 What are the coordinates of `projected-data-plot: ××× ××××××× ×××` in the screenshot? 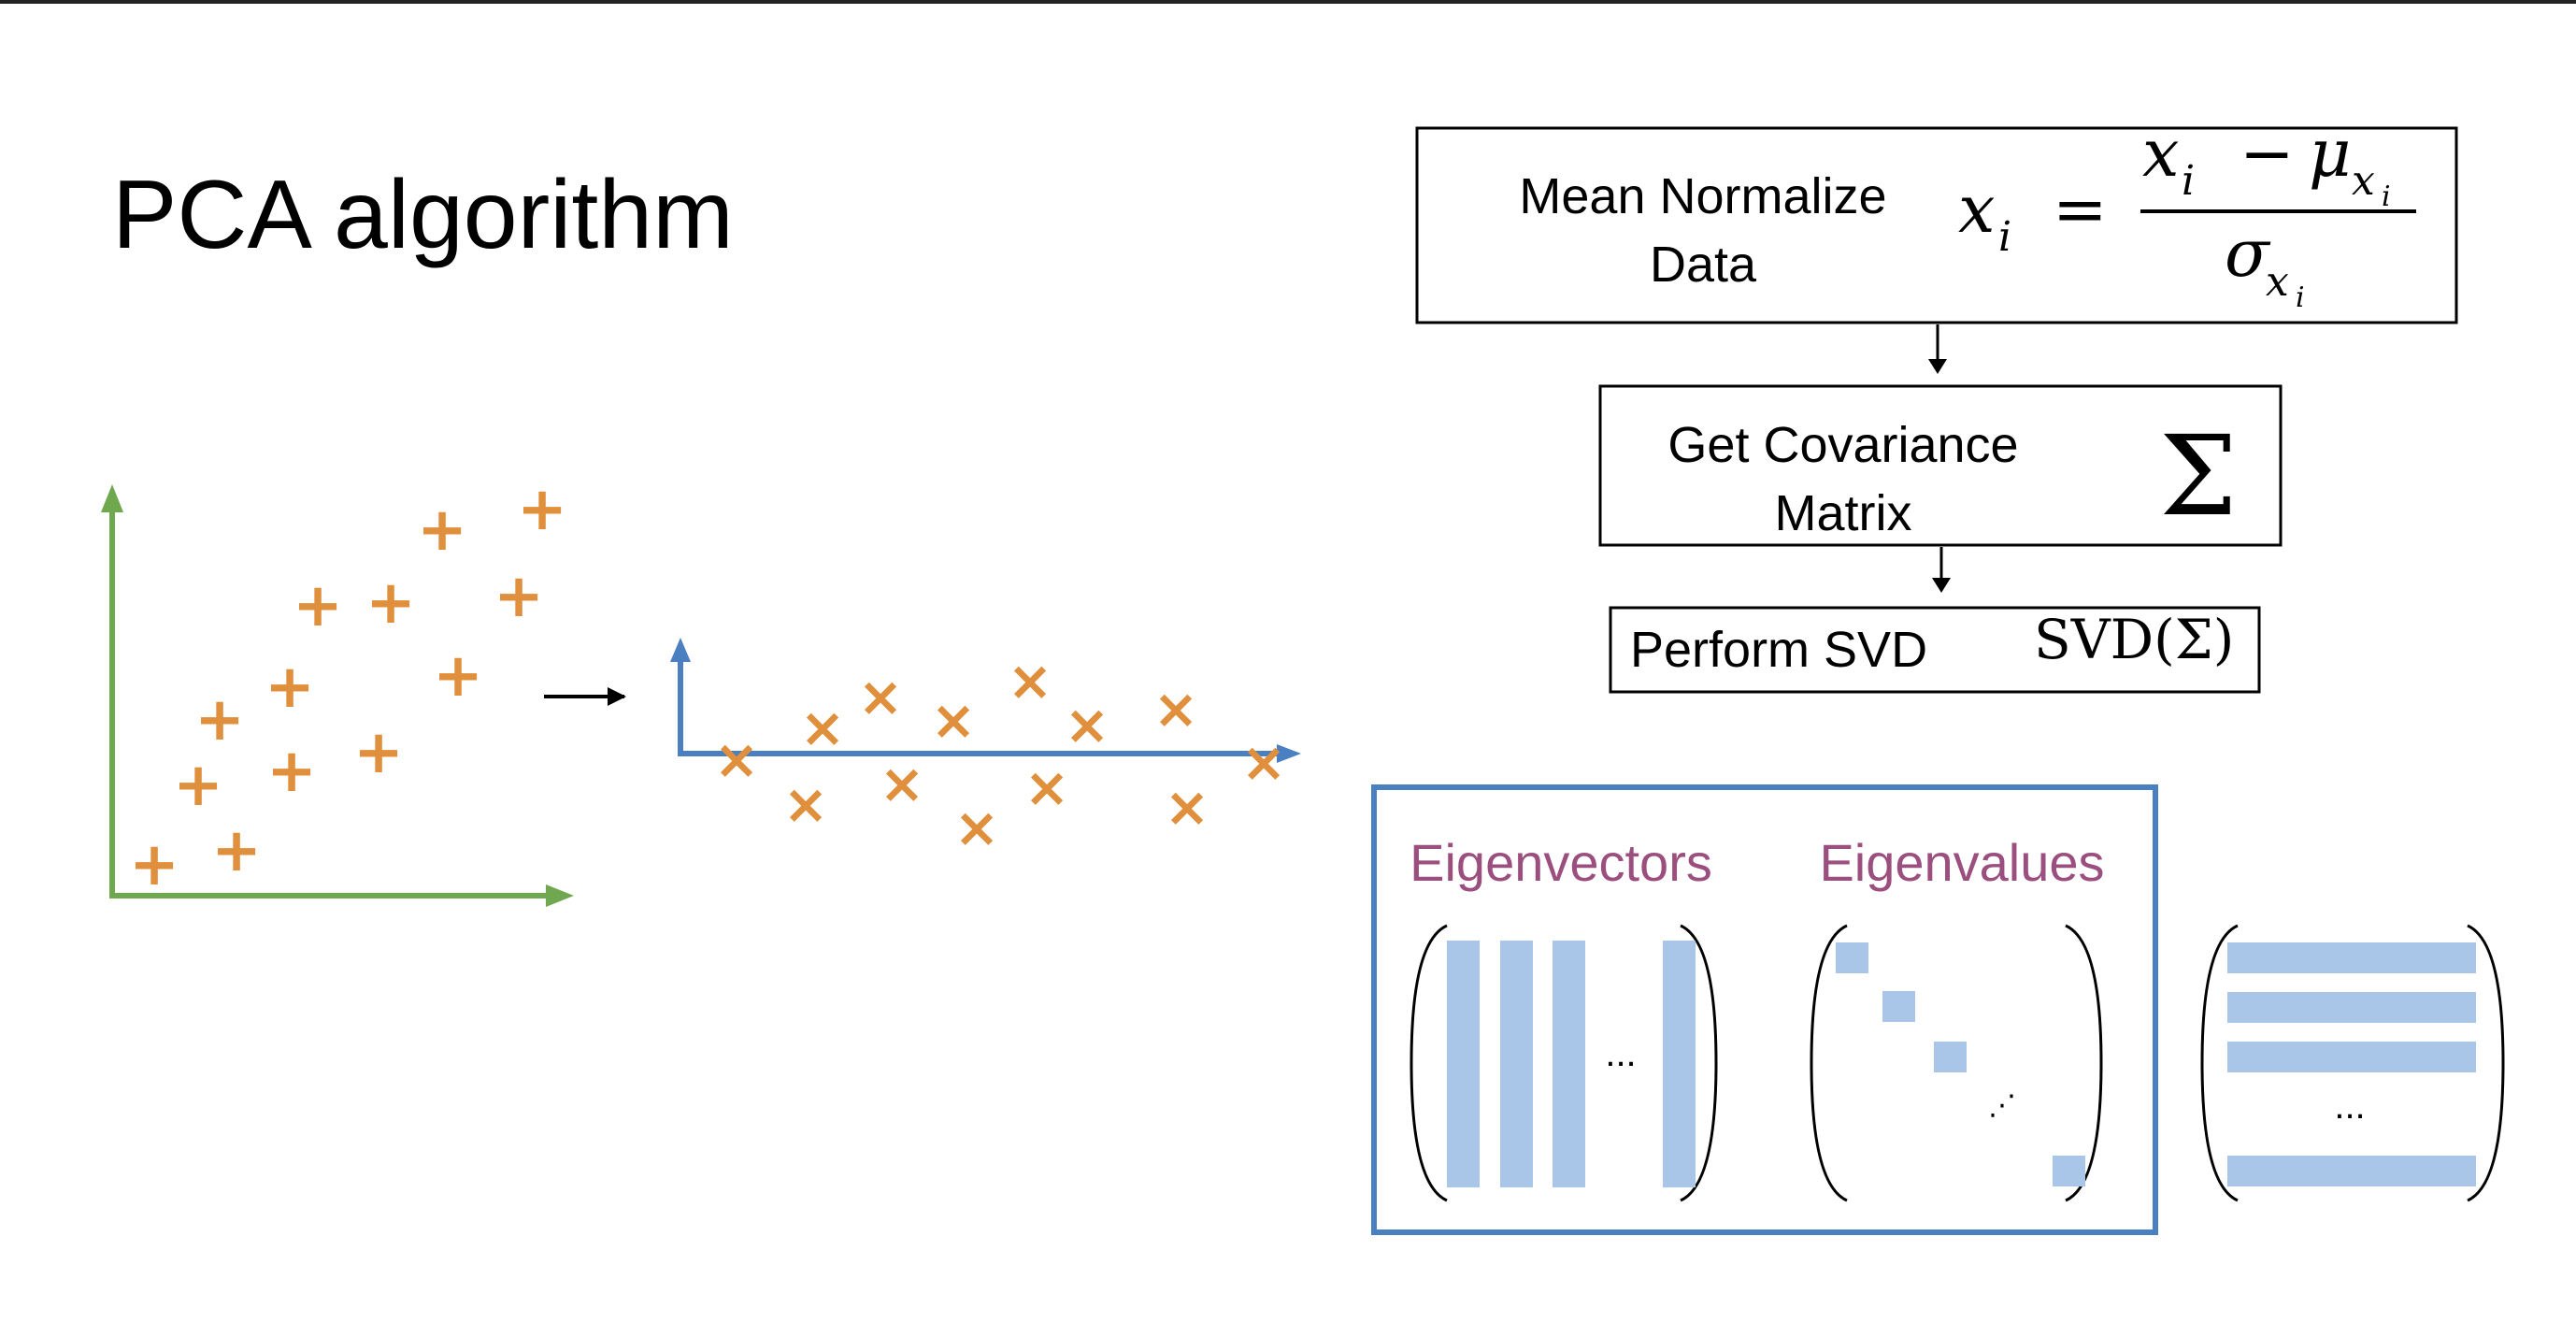 It's located at (986, 748).